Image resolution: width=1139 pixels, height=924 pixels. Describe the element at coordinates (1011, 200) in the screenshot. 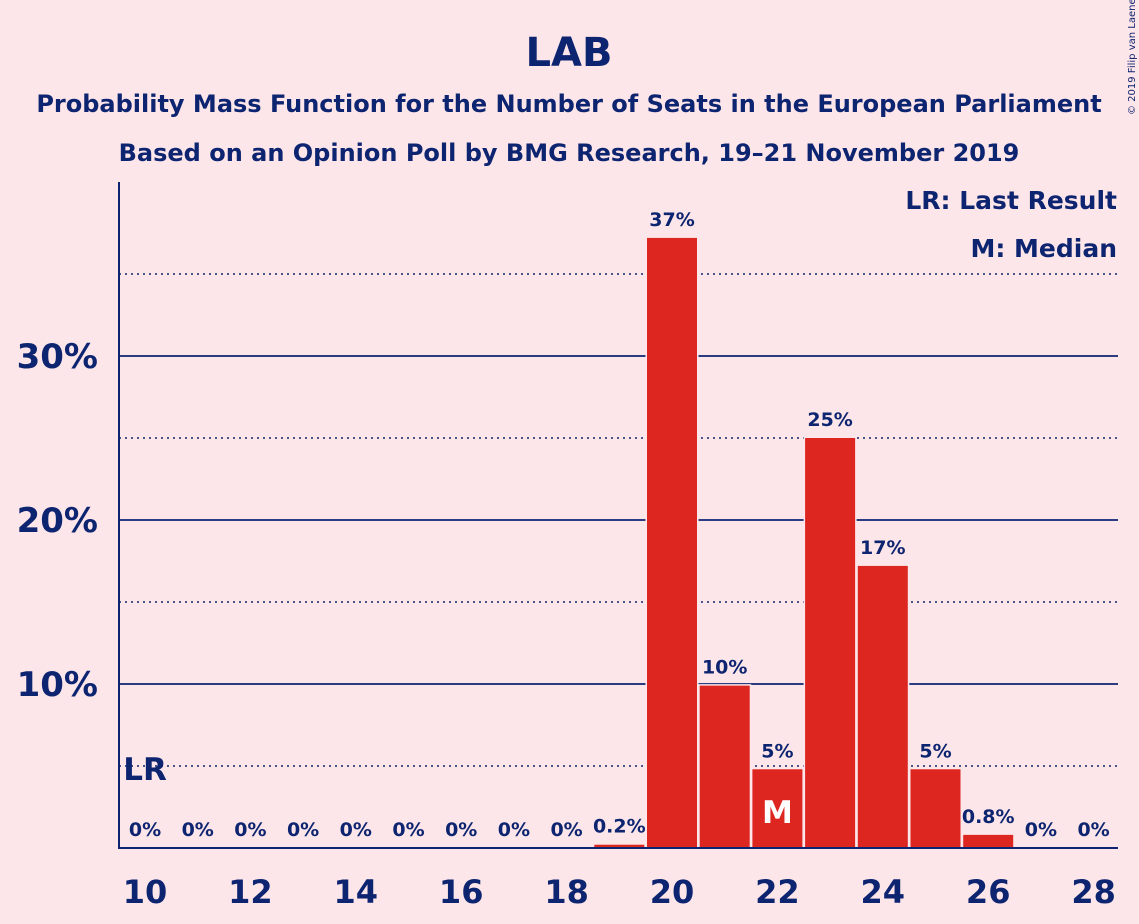

I see `legend-last-result: LR: Last Result` at that location.